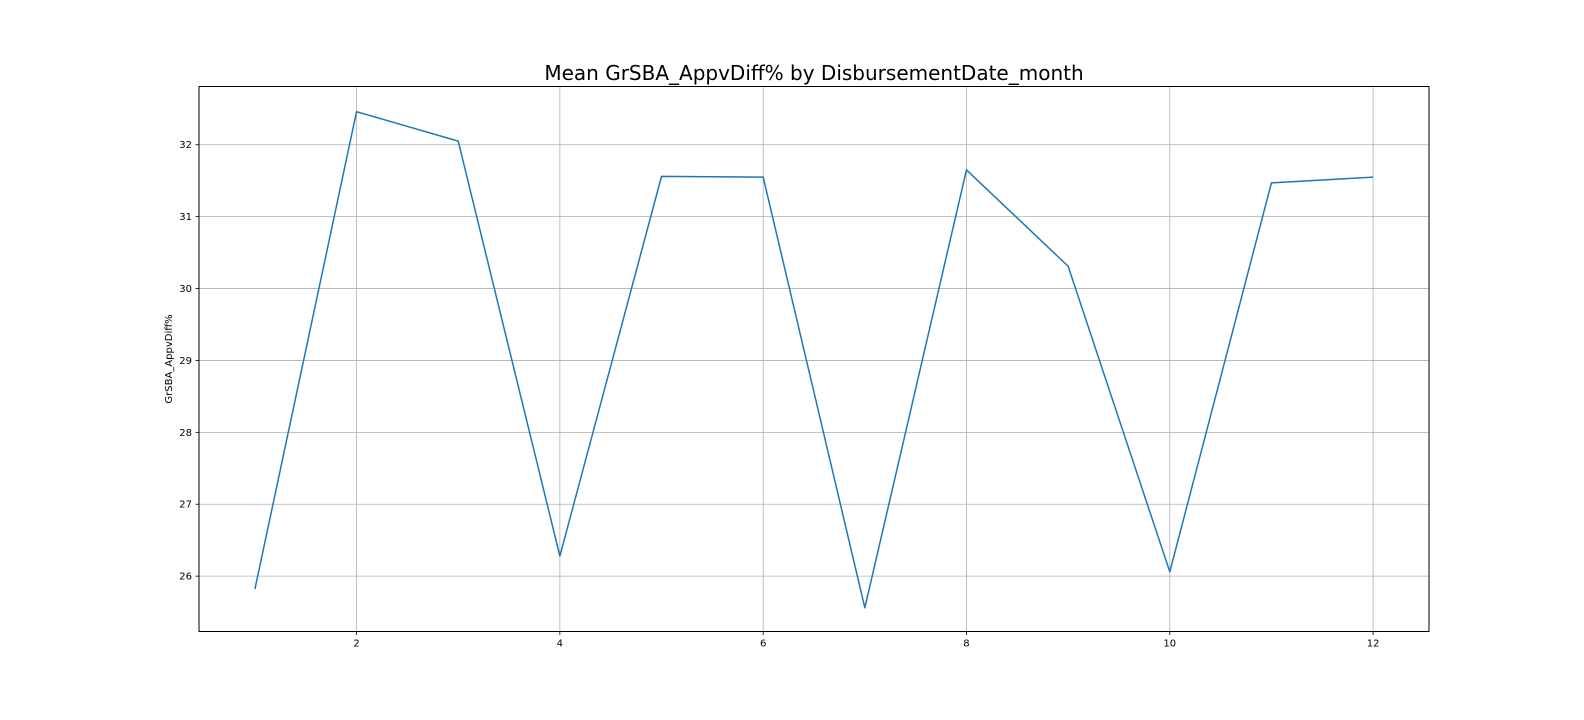 The width and height of the screenshot is (1584, 720). What do you see at coordinates (185, 145) in the screenshot?
I see `y-tick-label: 32` at bounding box center [185, 145].